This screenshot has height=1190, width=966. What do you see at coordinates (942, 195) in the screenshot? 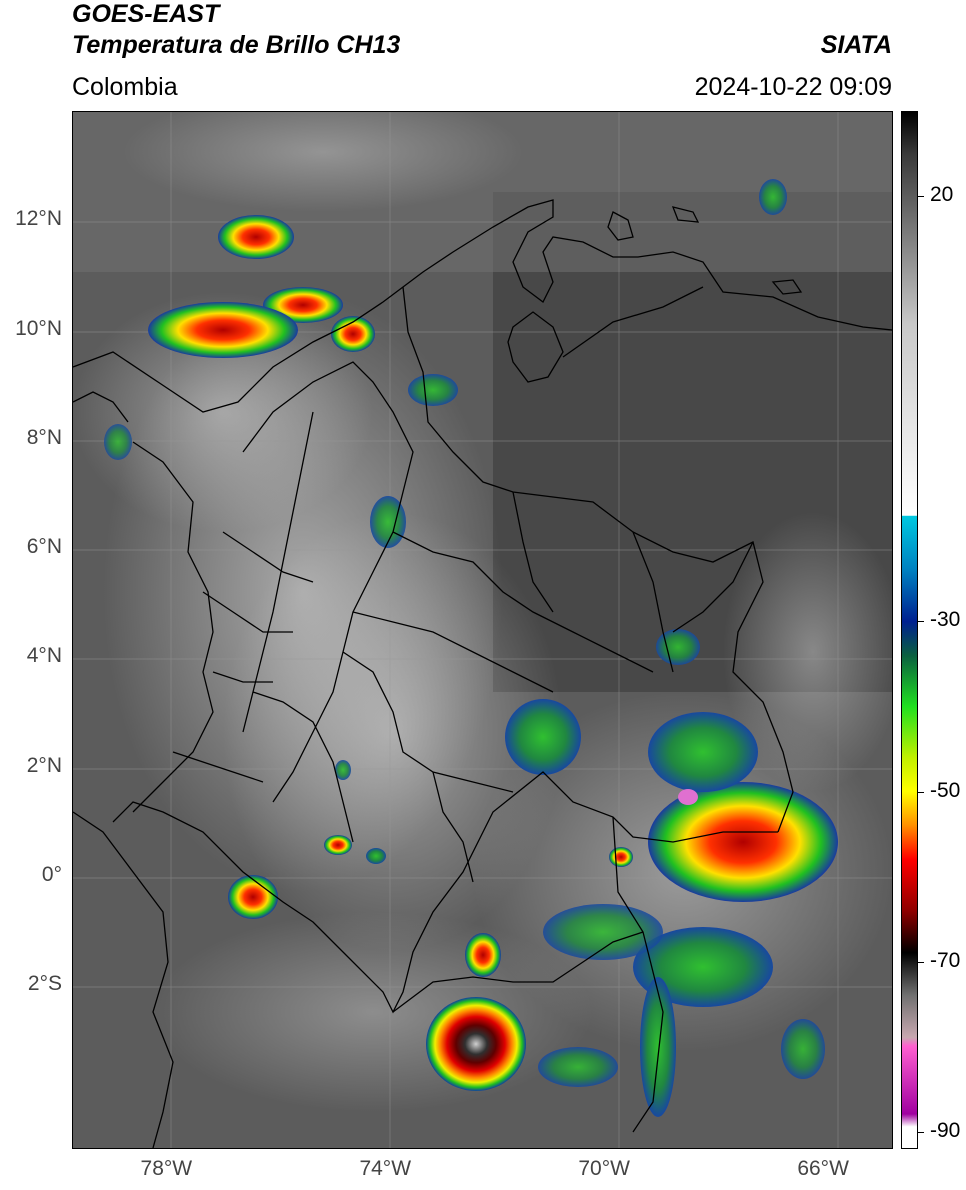
I see `colorbar-tick-label: 20` at bounding box center [942, 195].